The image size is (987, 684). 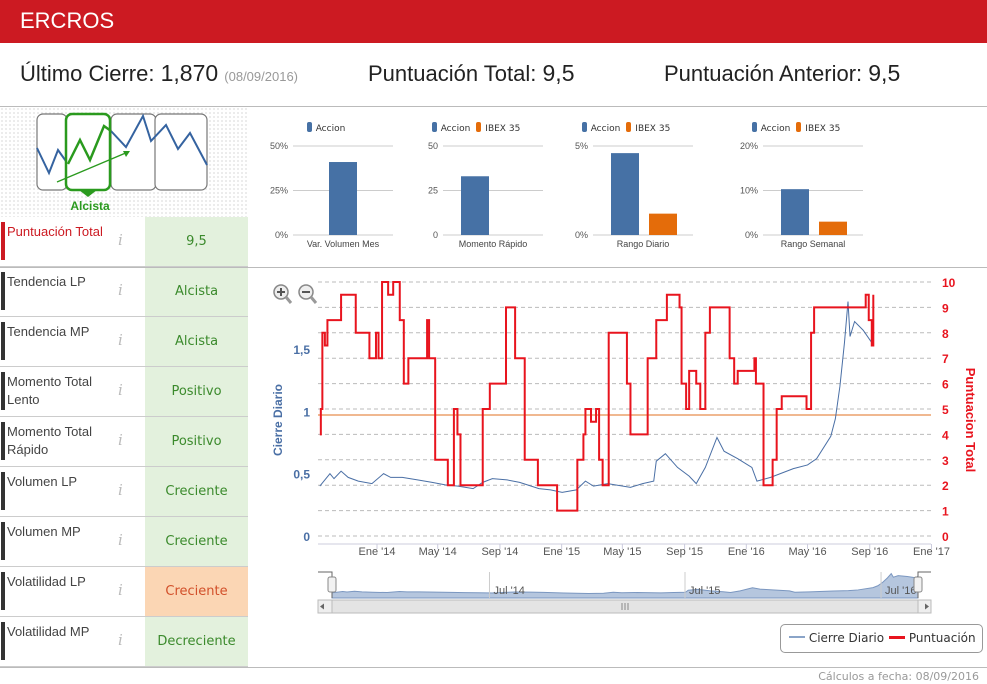 What do you see at coordinates (945, 334) in the screenshot?
I see `y2-tick-label: 8` at bounding box center [945, 334].